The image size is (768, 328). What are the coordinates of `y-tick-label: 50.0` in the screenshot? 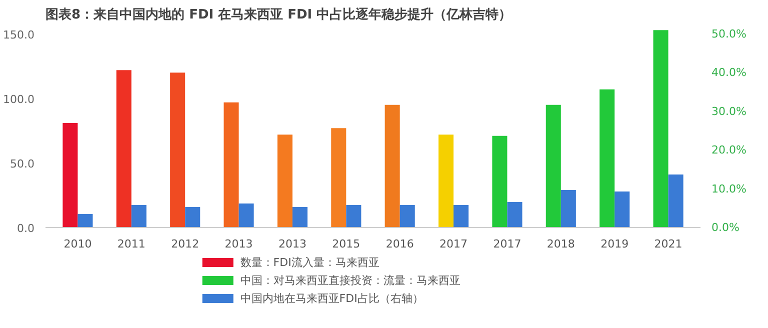 It's located at (22, 163).